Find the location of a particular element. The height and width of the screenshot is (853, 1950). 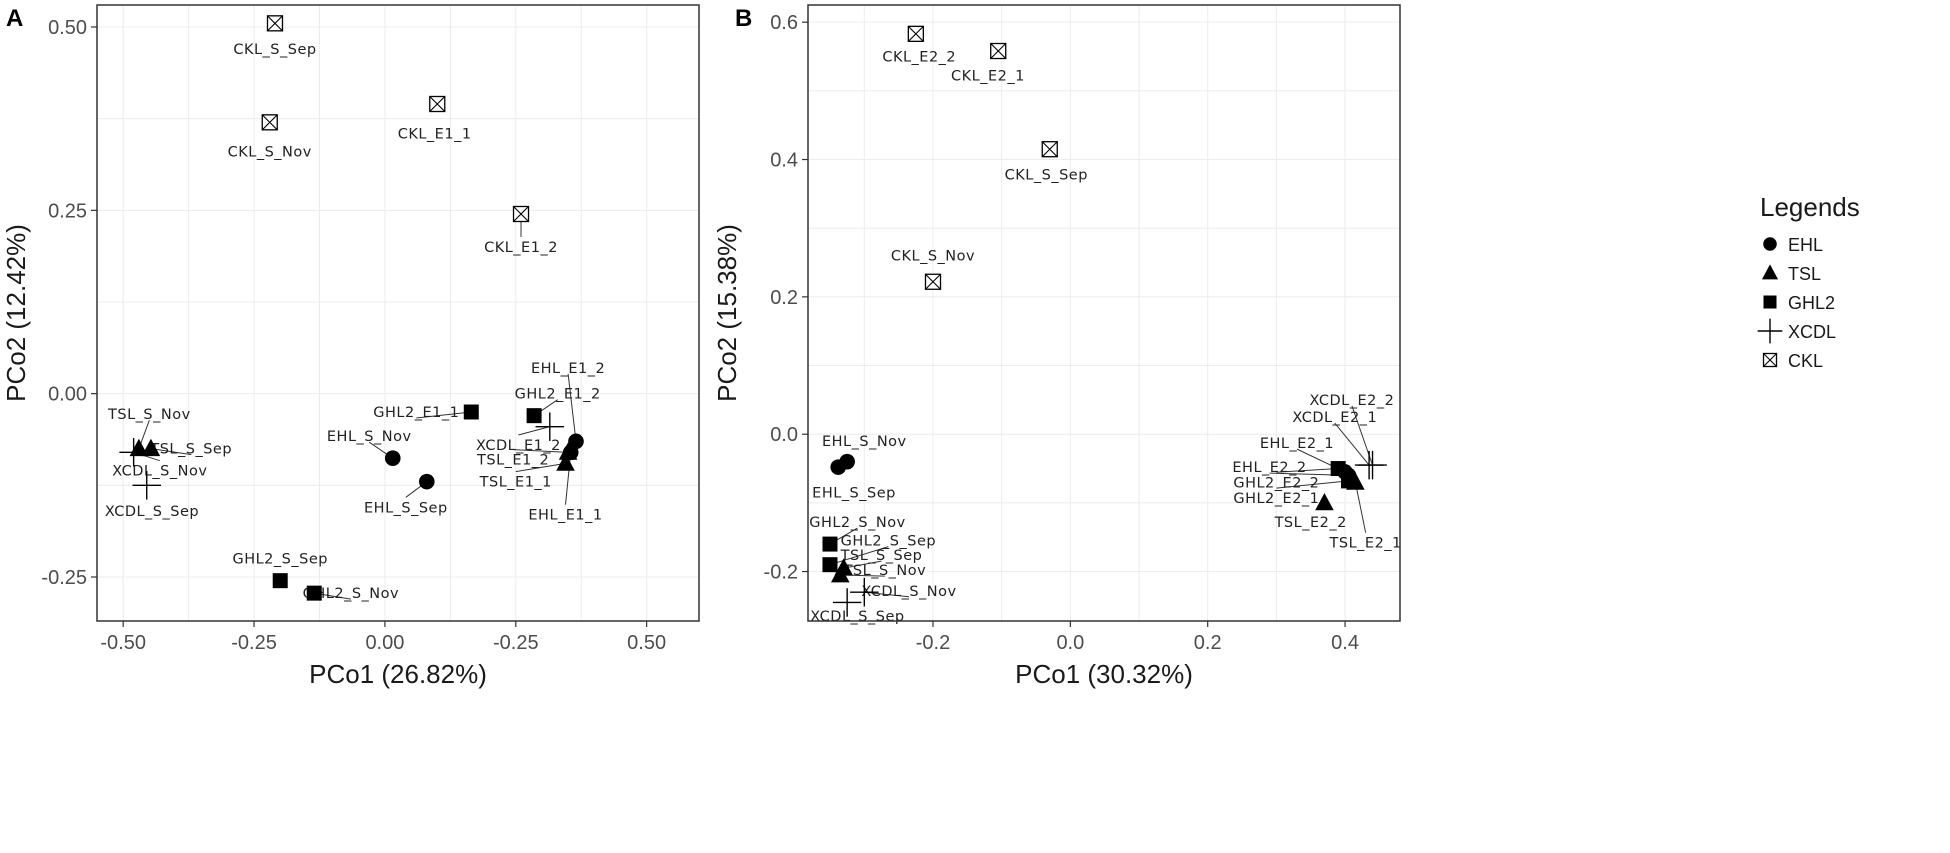

legend-marker-ghl2 is located at coordinates (1770, 302).